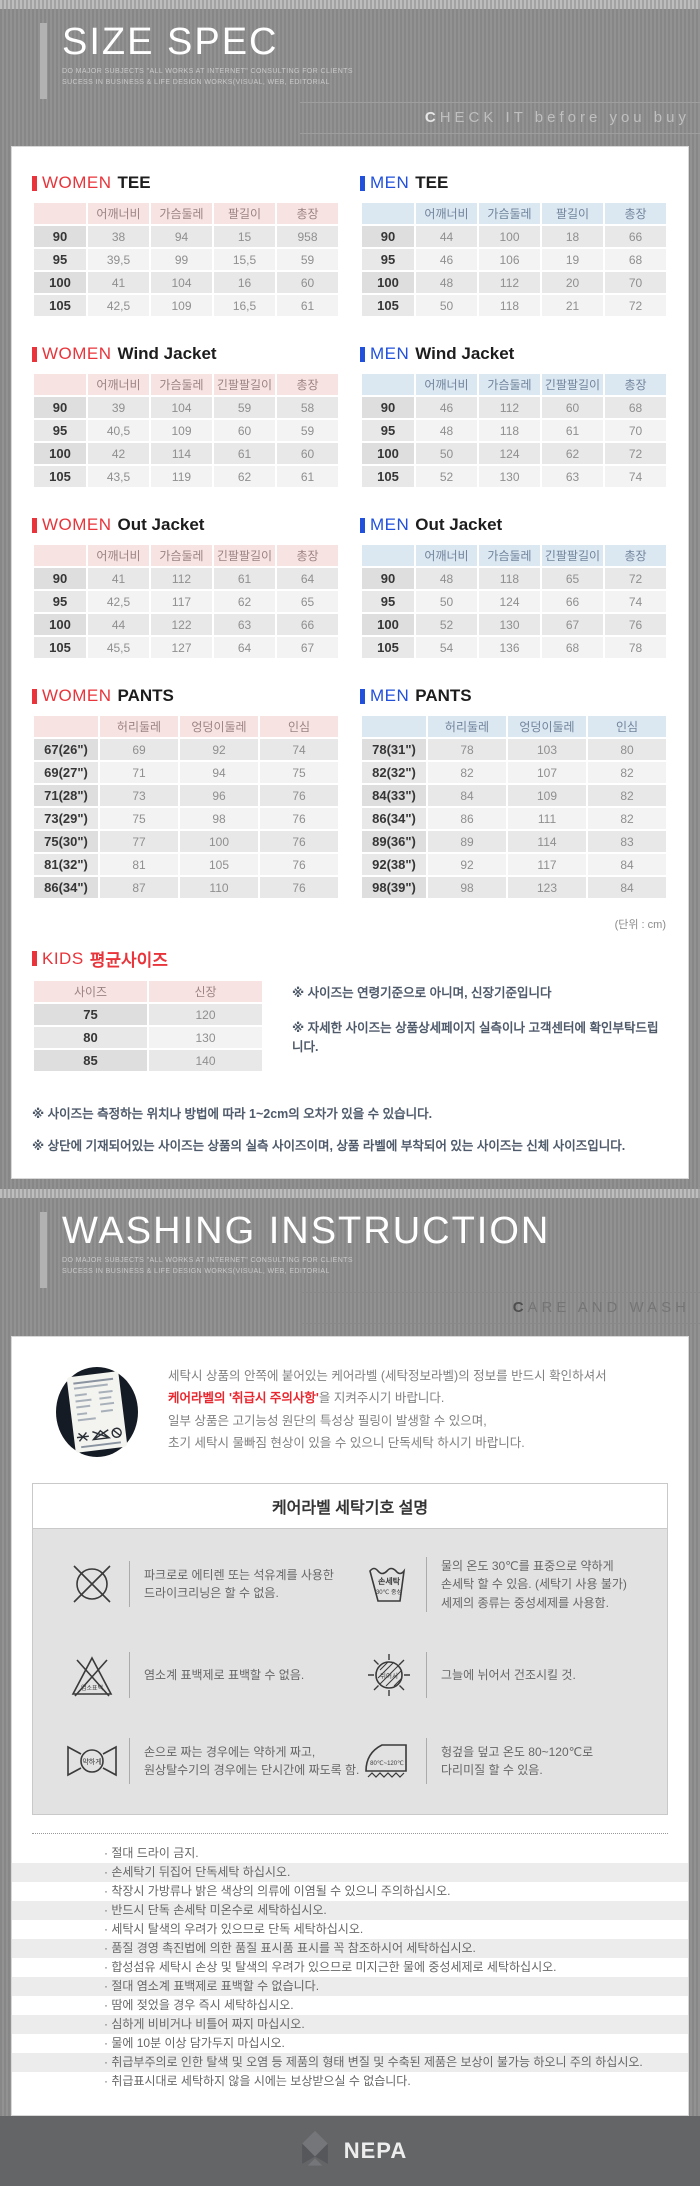 The image size is (700, 2186). I want to click on size-value: 122, so click(181, 625).